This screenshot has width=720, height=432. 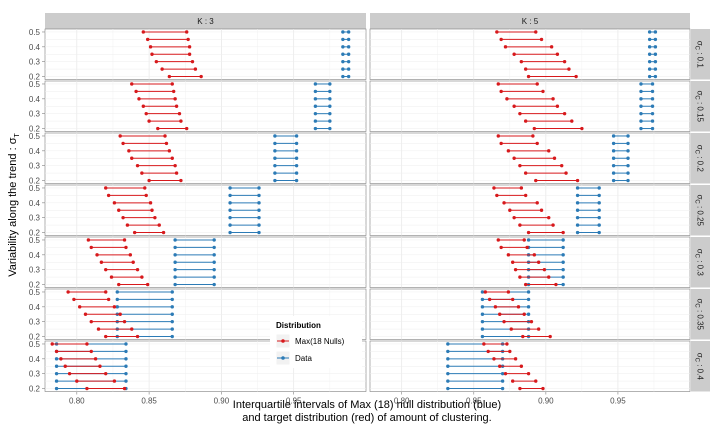 I want to click on y-tick-label: 0.5, so click(x=35, y=32).